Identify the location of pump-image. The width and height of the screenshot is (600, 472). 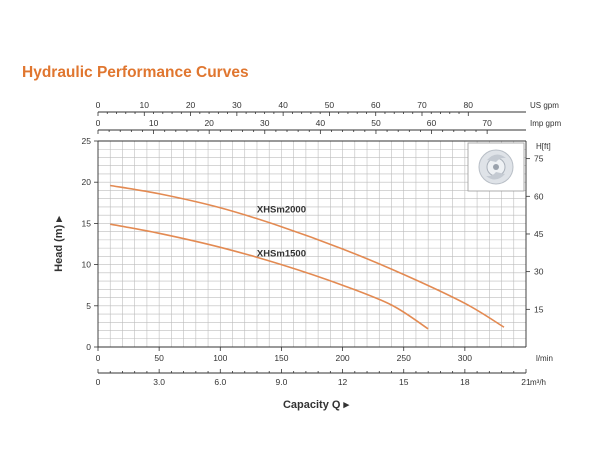
(496, 167).